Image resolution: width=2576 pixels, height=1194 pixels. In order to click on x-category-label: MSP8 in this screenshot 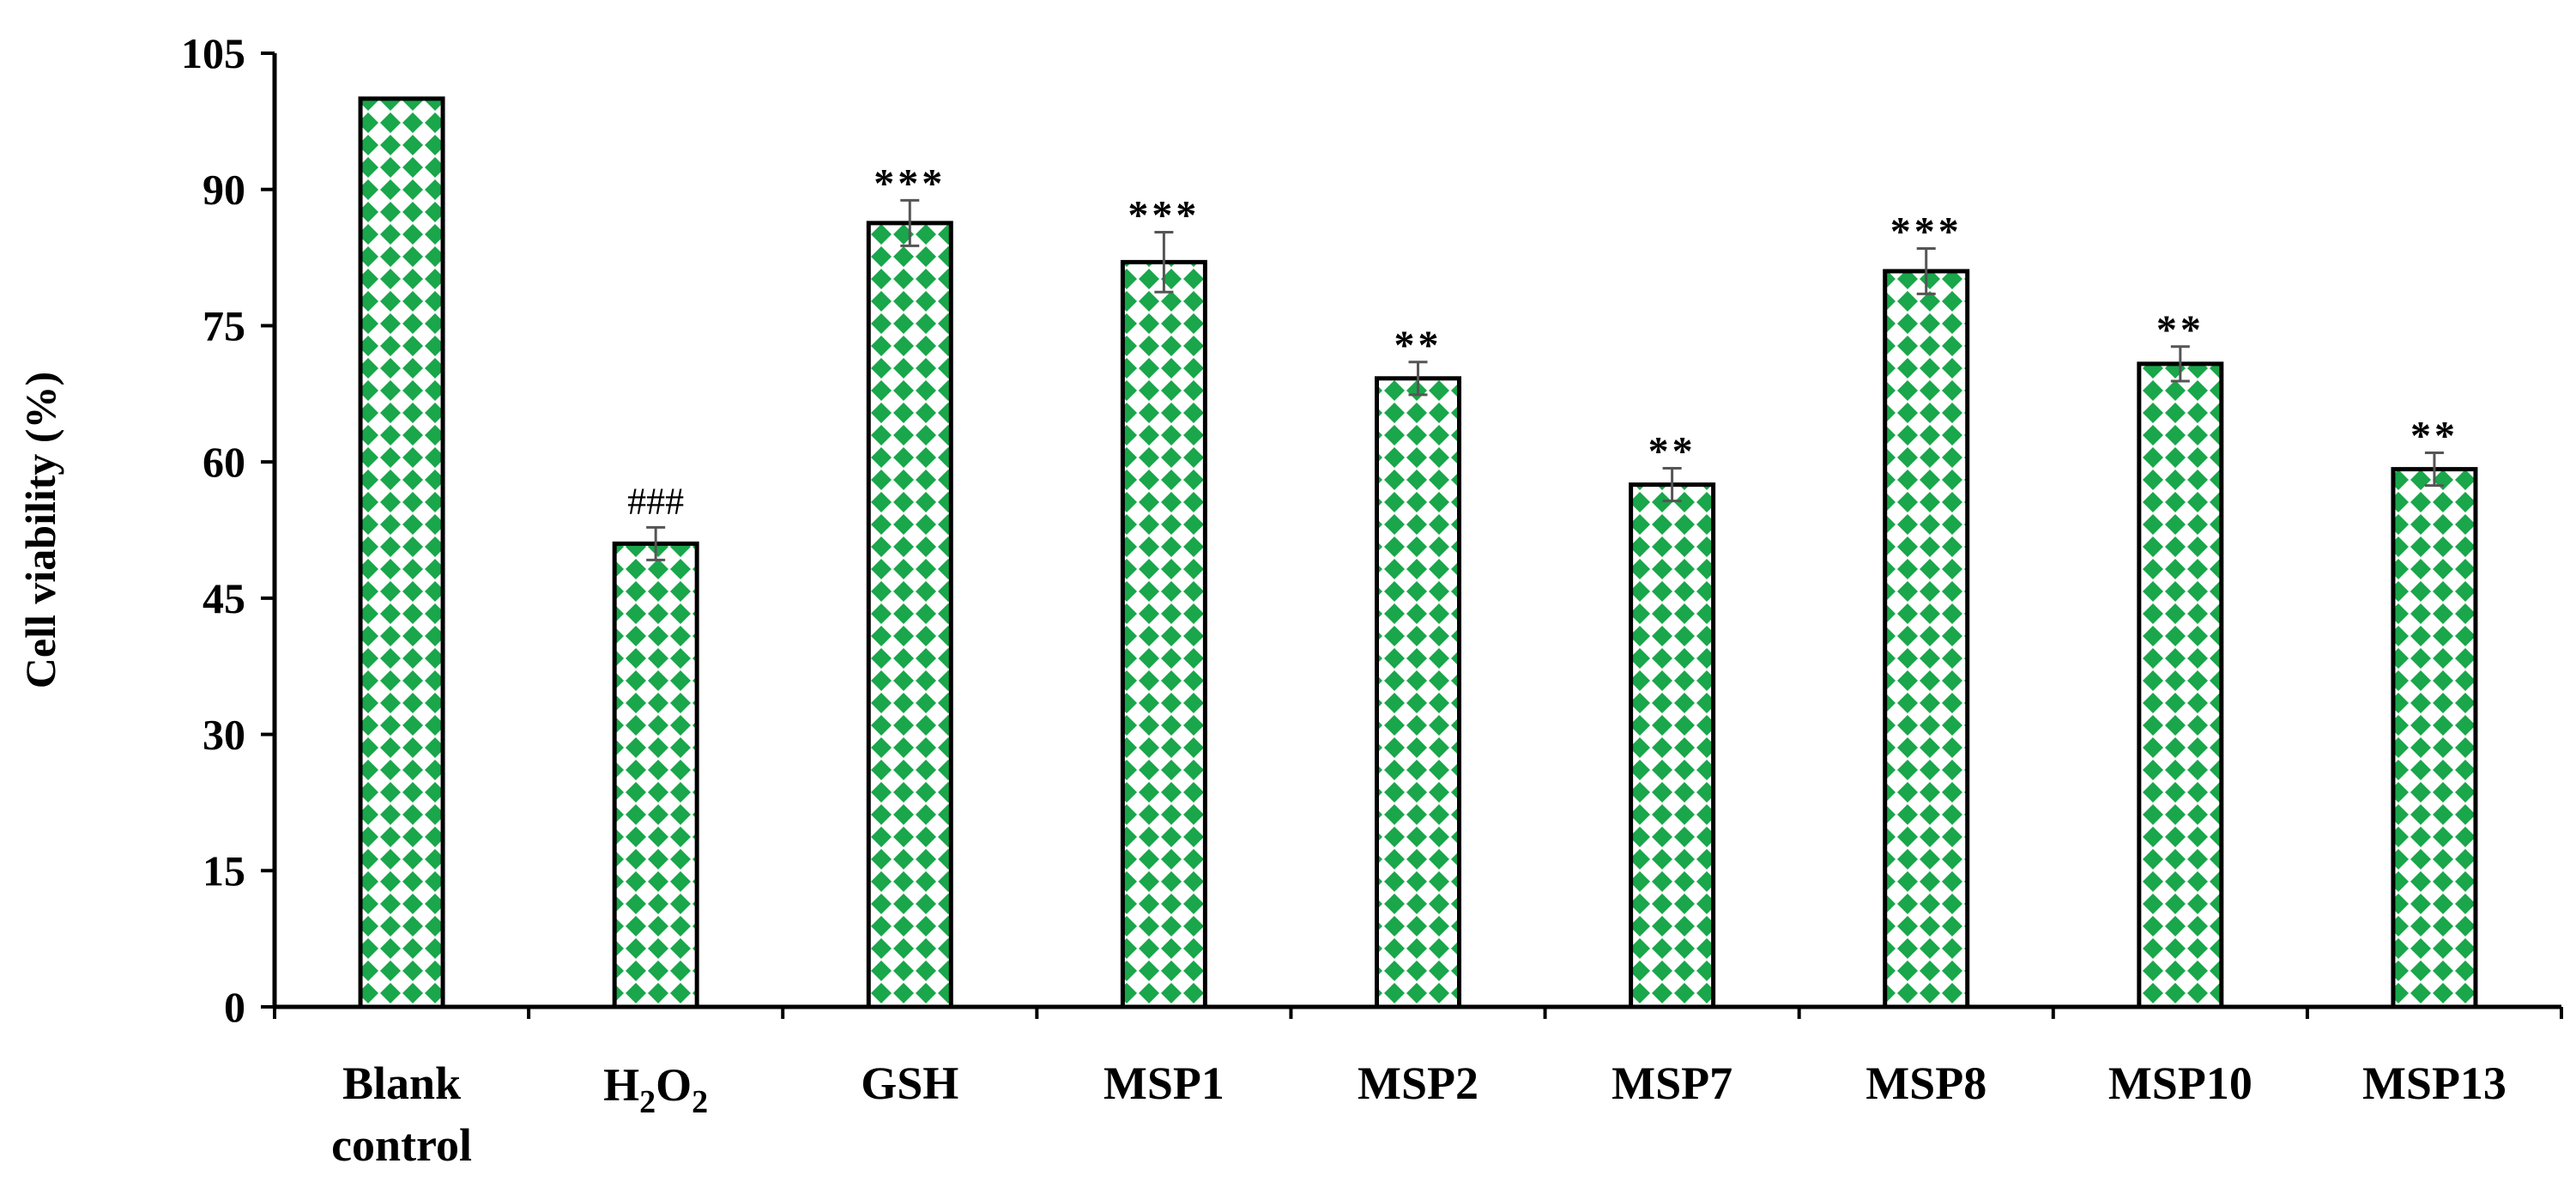, I will do `click(1925, 1083)`.